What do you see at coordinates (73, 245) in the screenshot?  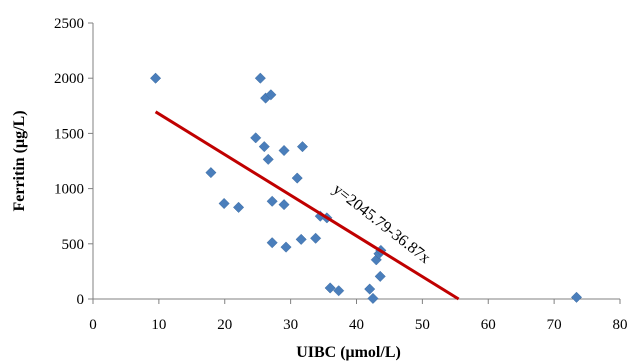 I see `y-tick-label: 500` at bounding box center [73, 245].